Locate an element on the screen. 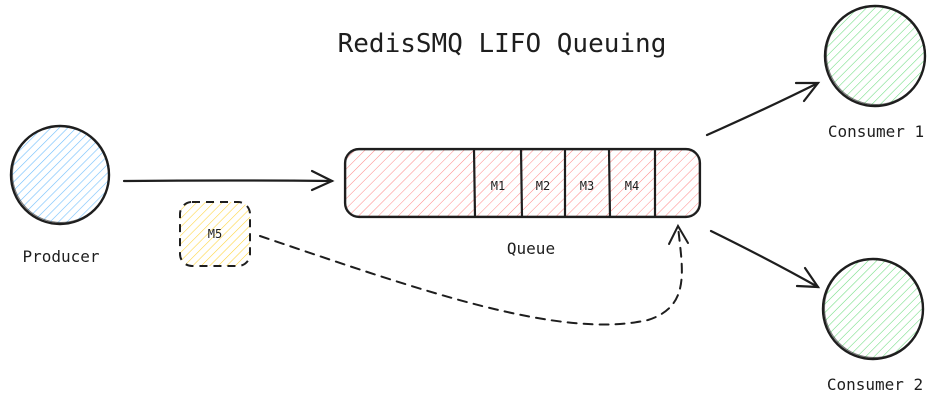 This screenshot has height=406, width=941. push-arrow is located at coordinates (474, 274).